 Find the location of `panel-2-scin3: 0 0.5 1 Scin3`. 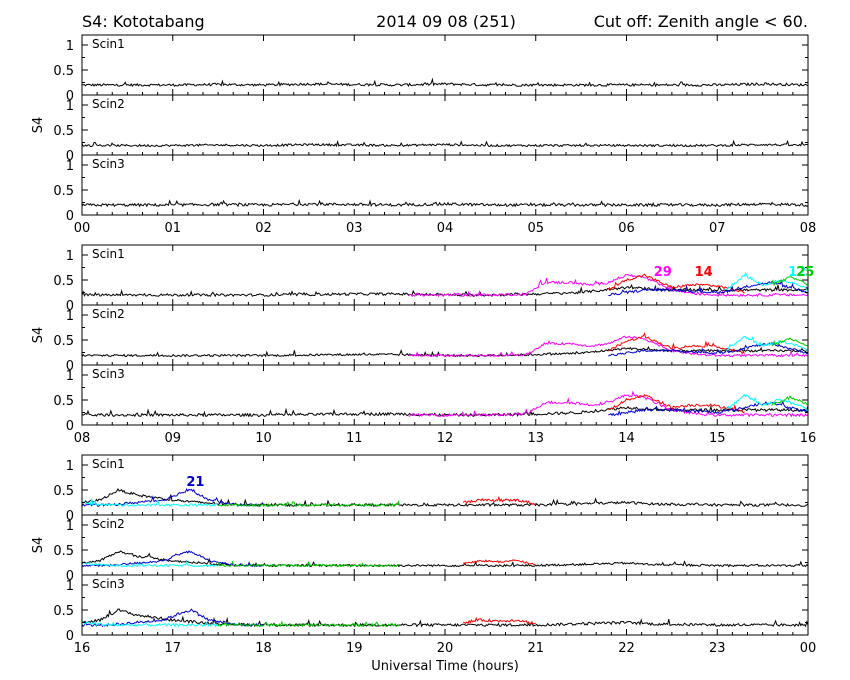

panel-2-scin3: 0 0.5 1 Scin3 is located at coordinates (431, 399).